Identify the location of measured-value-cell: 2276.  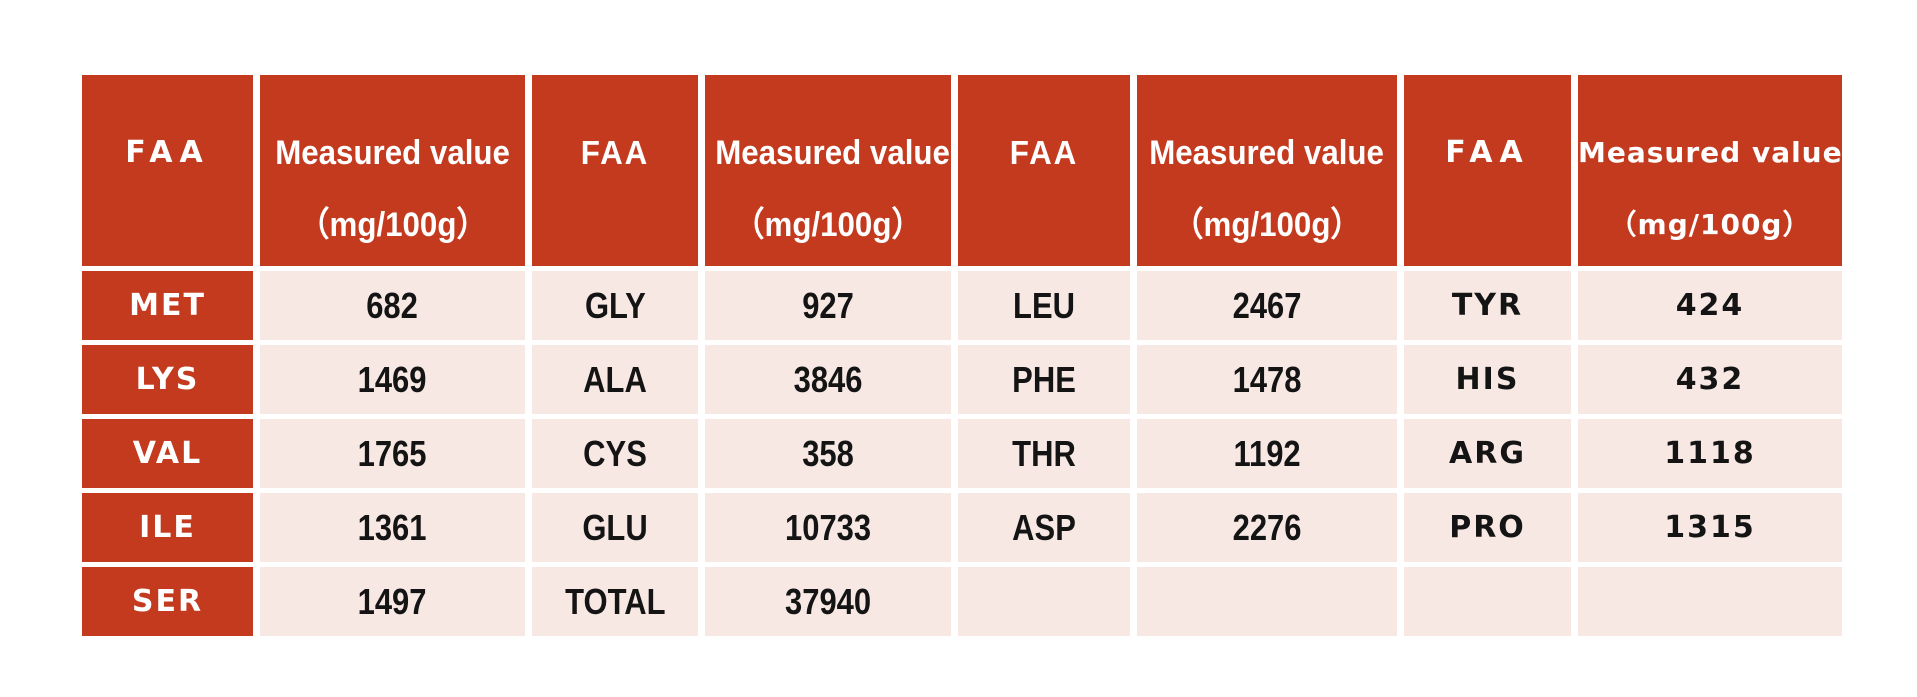
(1267, 527).